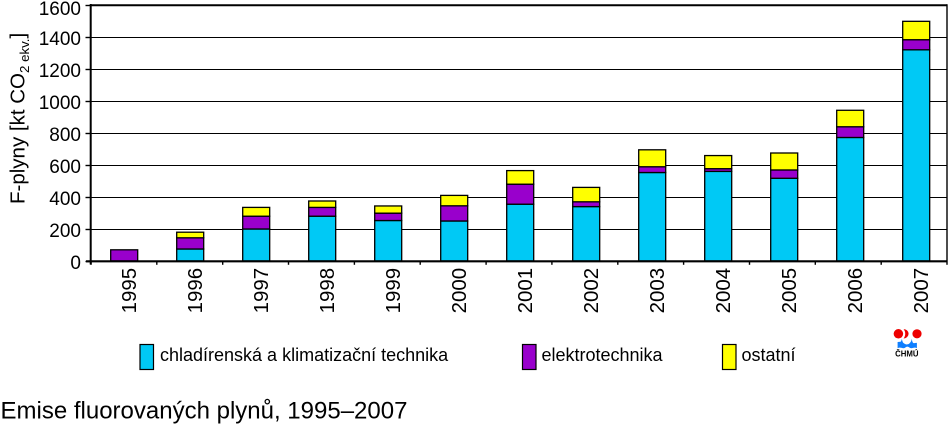 The width and height of the screenshot is (950, 442). I want to click on svg-text: ČHMÚ, so click(907, 353).